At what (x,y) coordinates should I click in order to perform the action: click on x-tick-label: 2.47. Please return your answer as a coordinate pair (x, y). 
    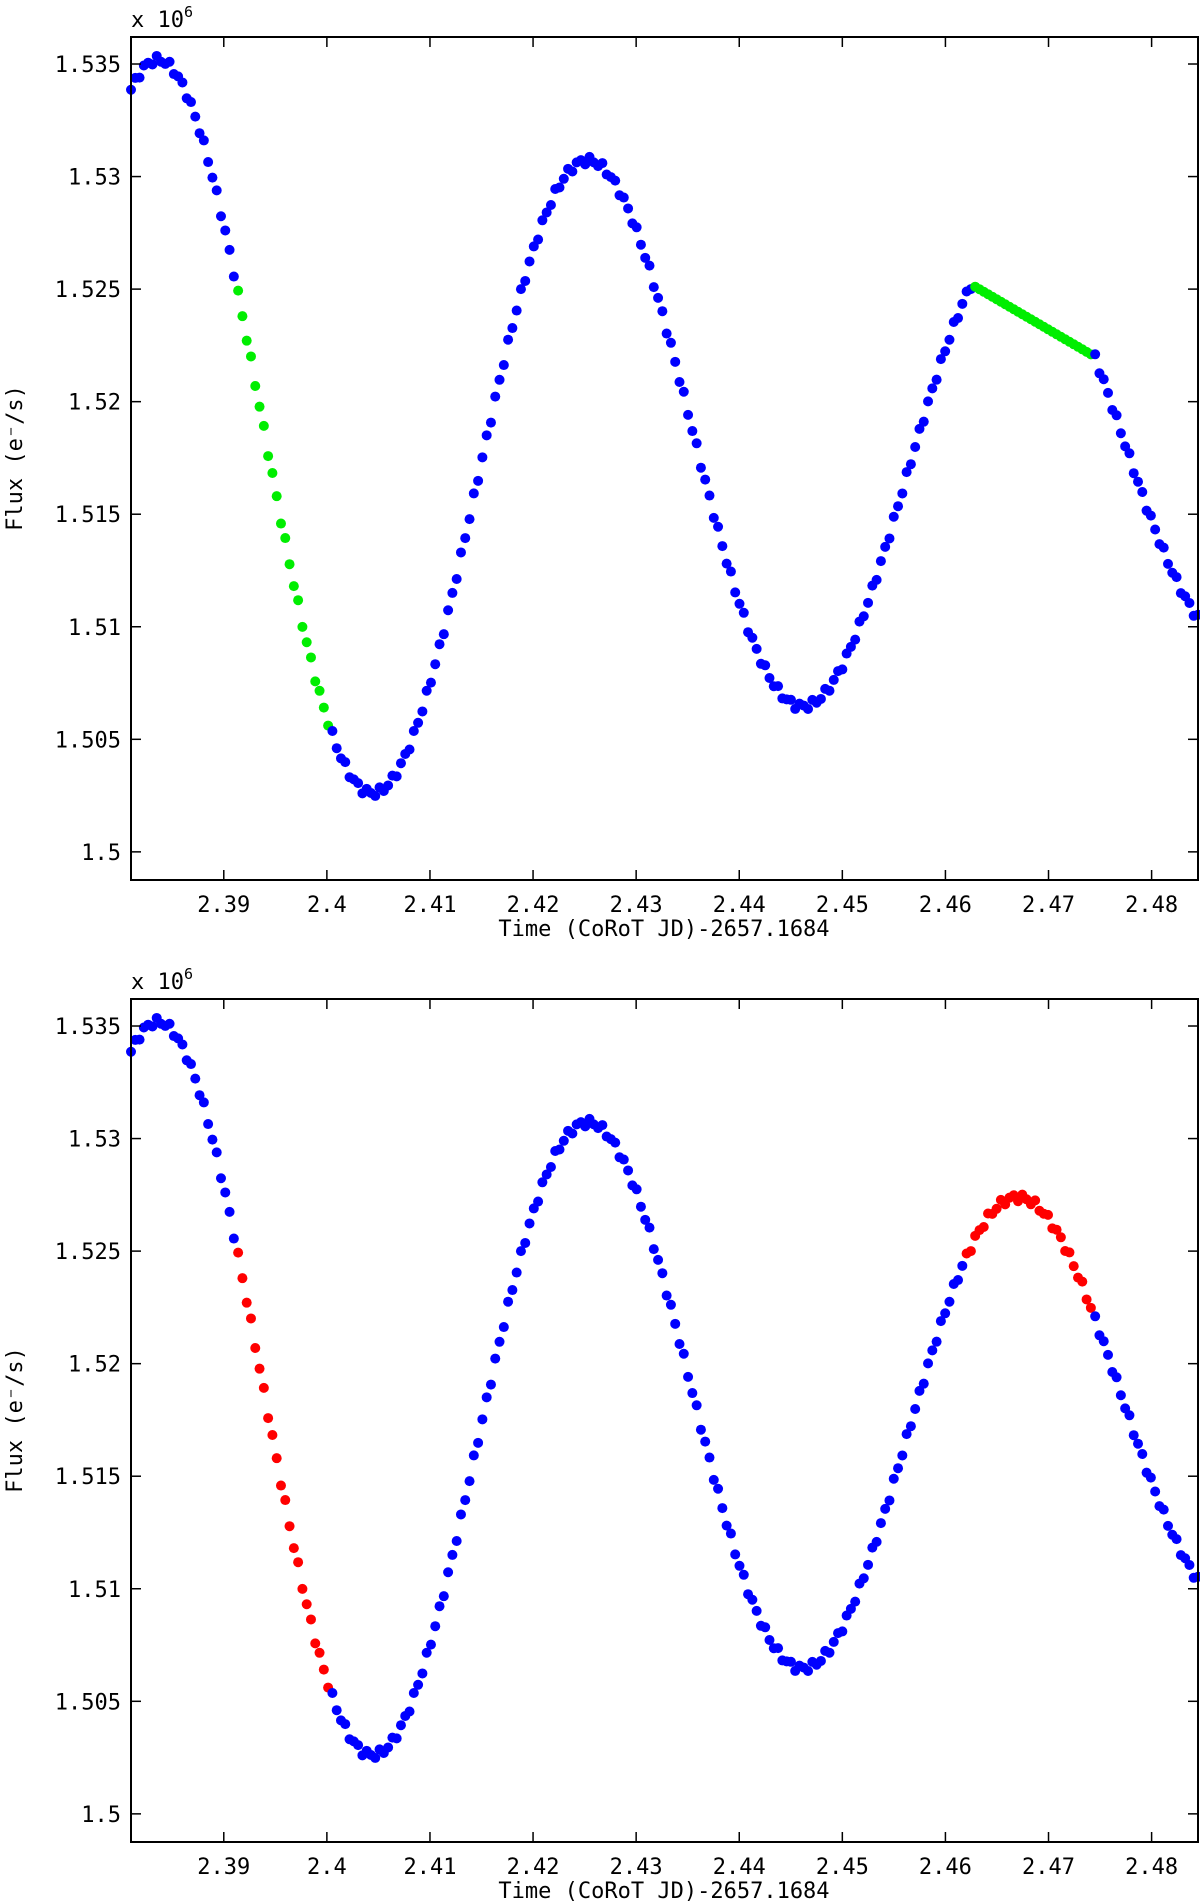
    Looking at the image, I should click on (1048, 1867).